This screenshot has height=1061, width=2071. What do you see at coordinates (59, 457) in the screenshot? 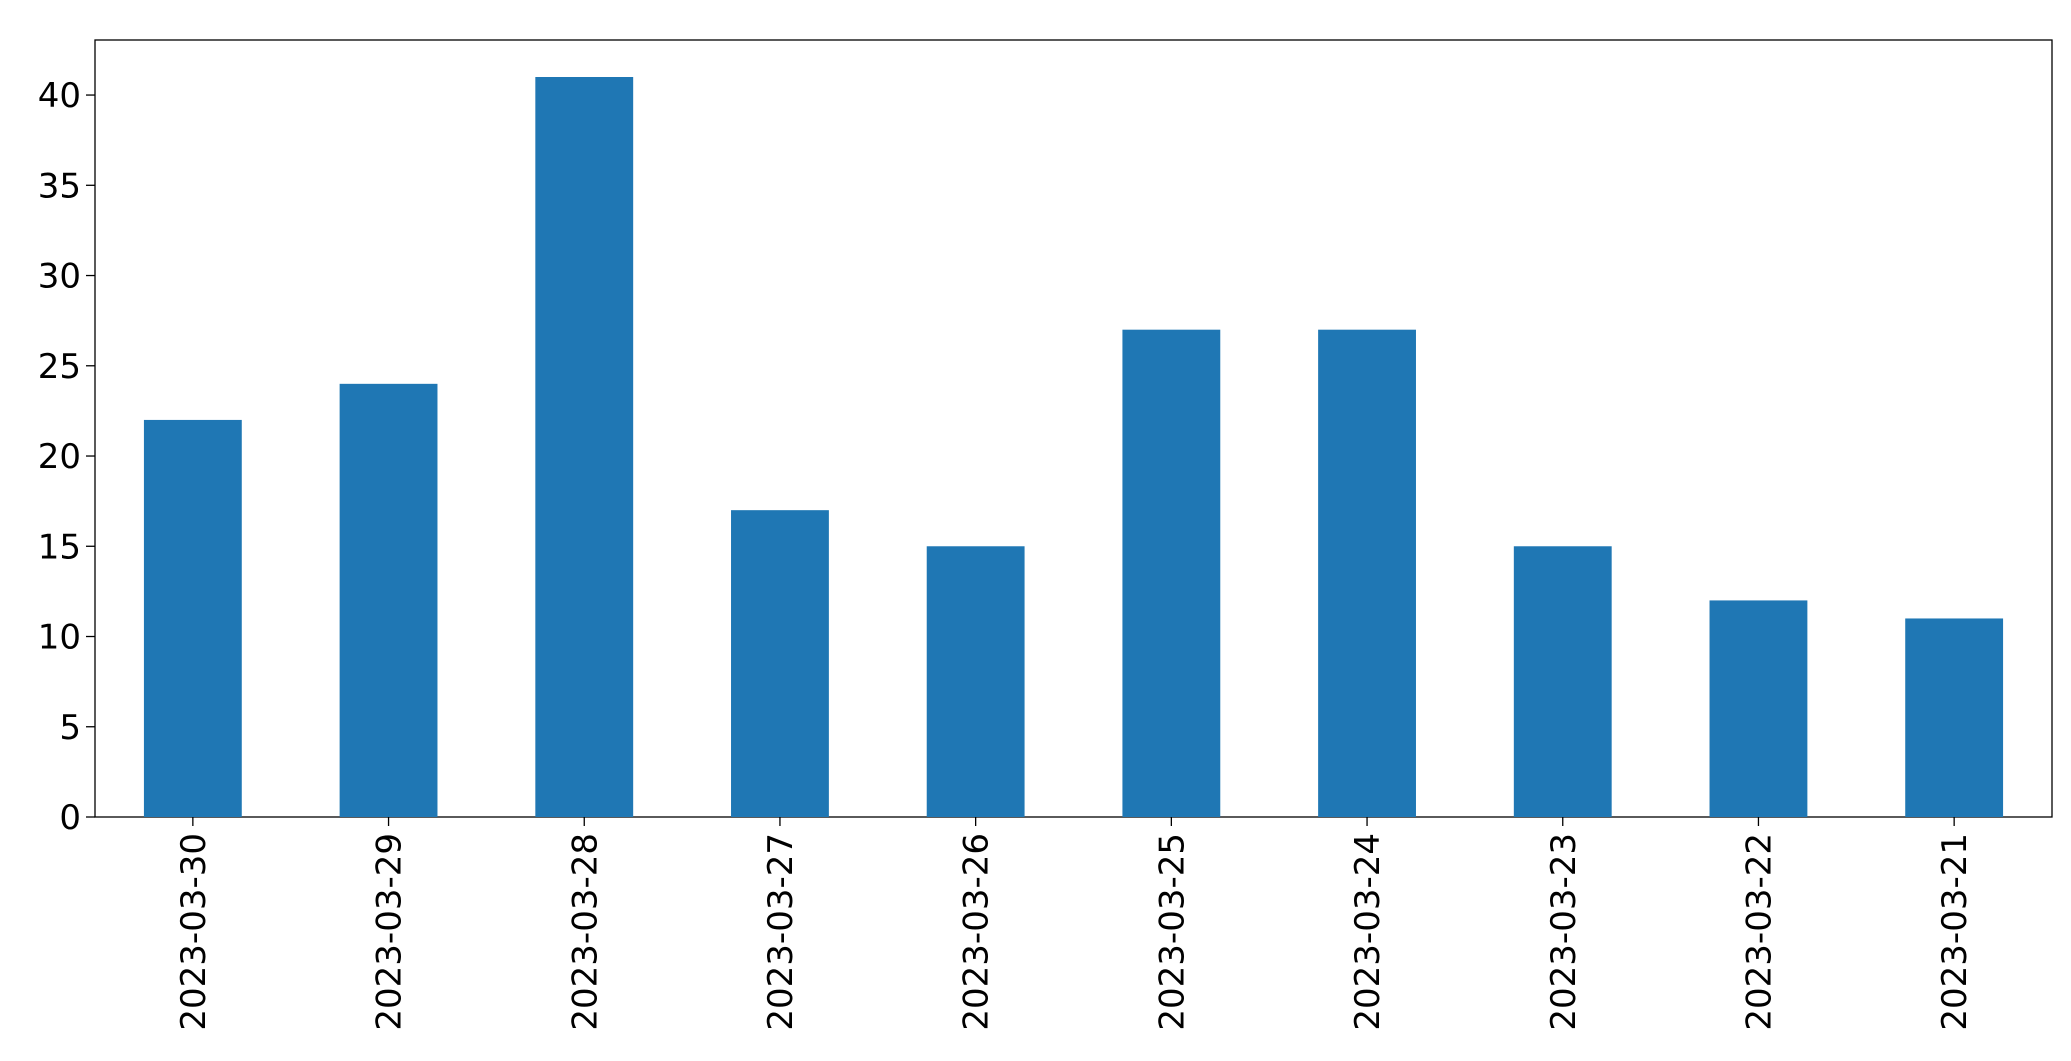
I see `y-tick-label: 20` at bounding box center [59, 457].